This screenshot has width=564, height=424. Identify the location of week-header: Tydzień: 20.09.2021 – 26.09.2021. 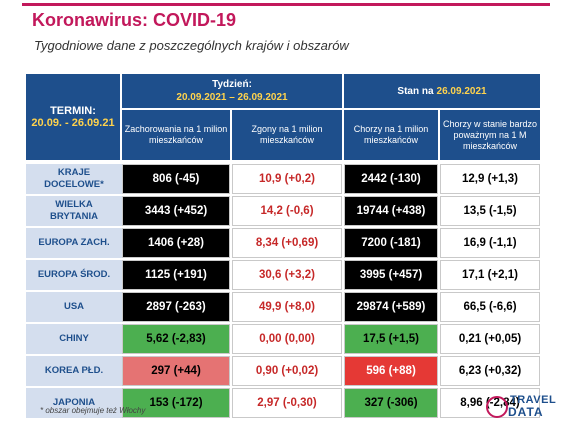
(232, 91).